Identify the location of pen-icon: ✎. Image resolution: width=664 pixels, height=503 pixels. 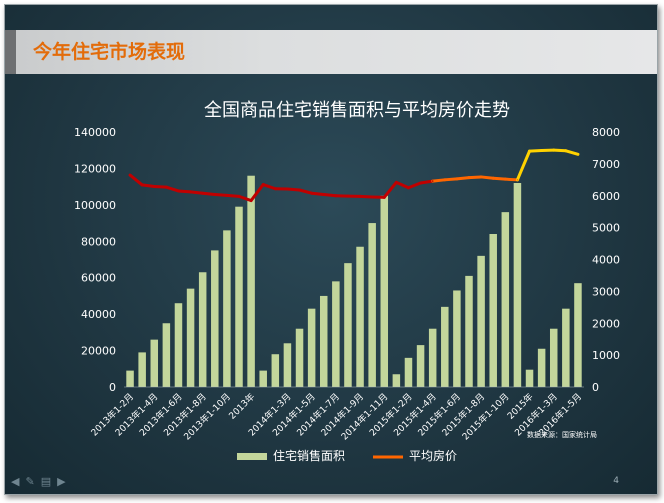
(30, 481).